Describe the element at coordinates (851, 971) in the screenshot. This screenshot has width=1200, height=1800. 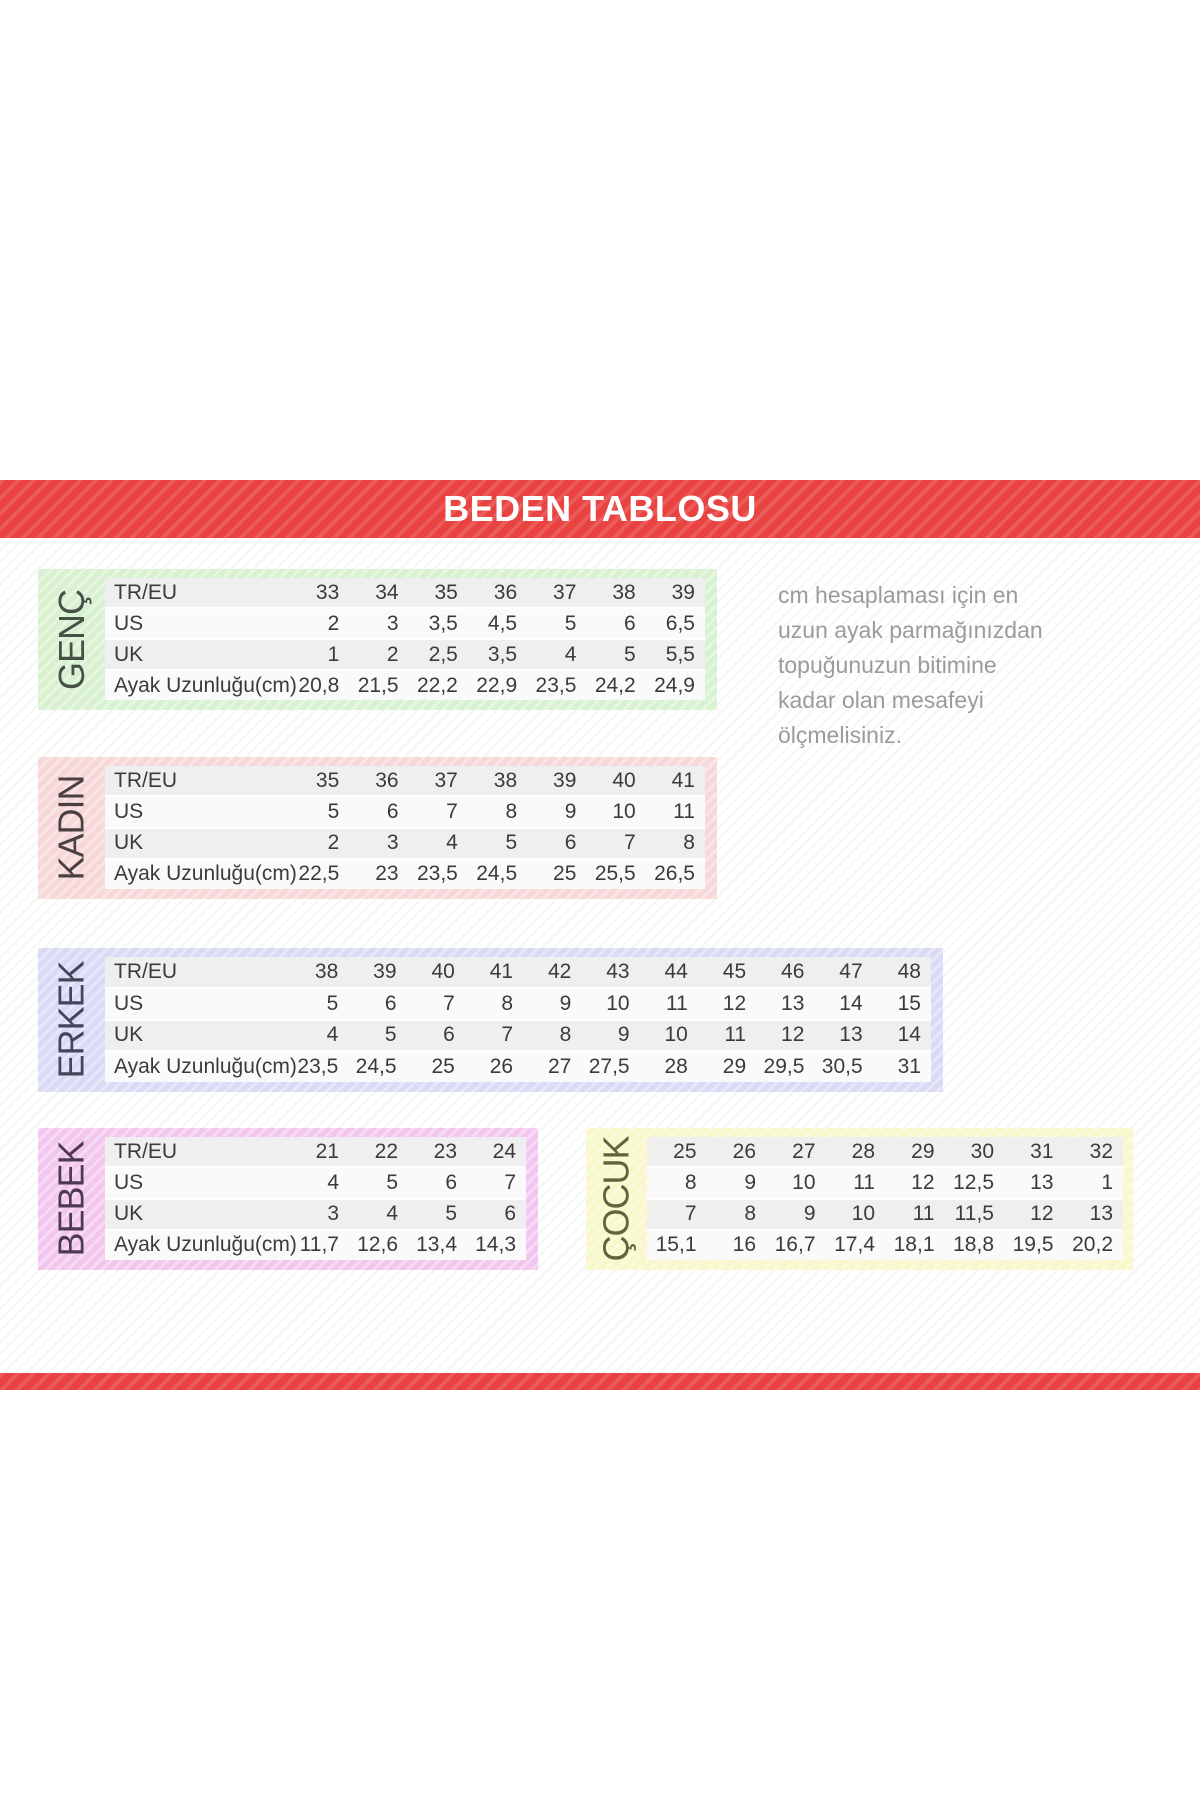
I see `size-value-cell: 47` at that location.